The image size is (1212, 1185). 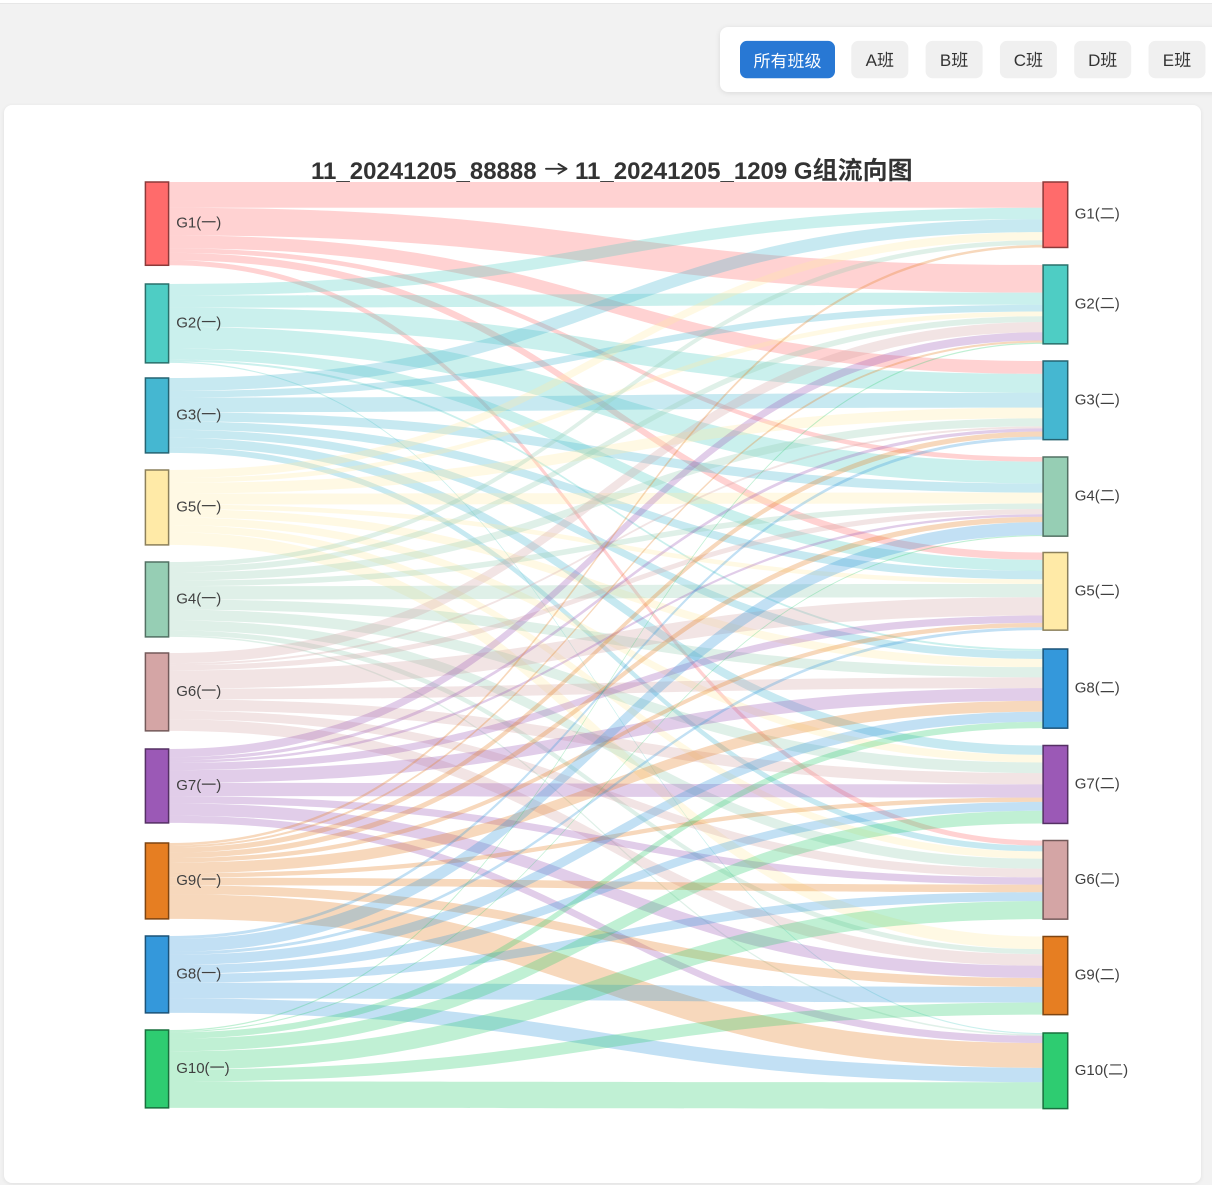 I want to click on svg-text: C, so click(x=1020, y=60).